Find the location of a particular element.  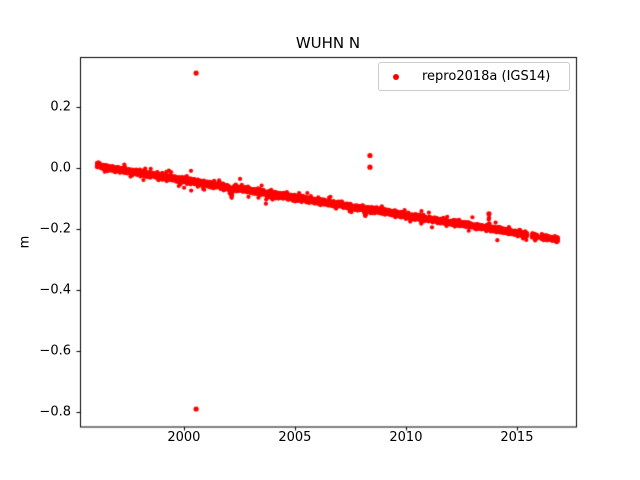

x-tick-label: 2010 is located at coordinates (406, 437).